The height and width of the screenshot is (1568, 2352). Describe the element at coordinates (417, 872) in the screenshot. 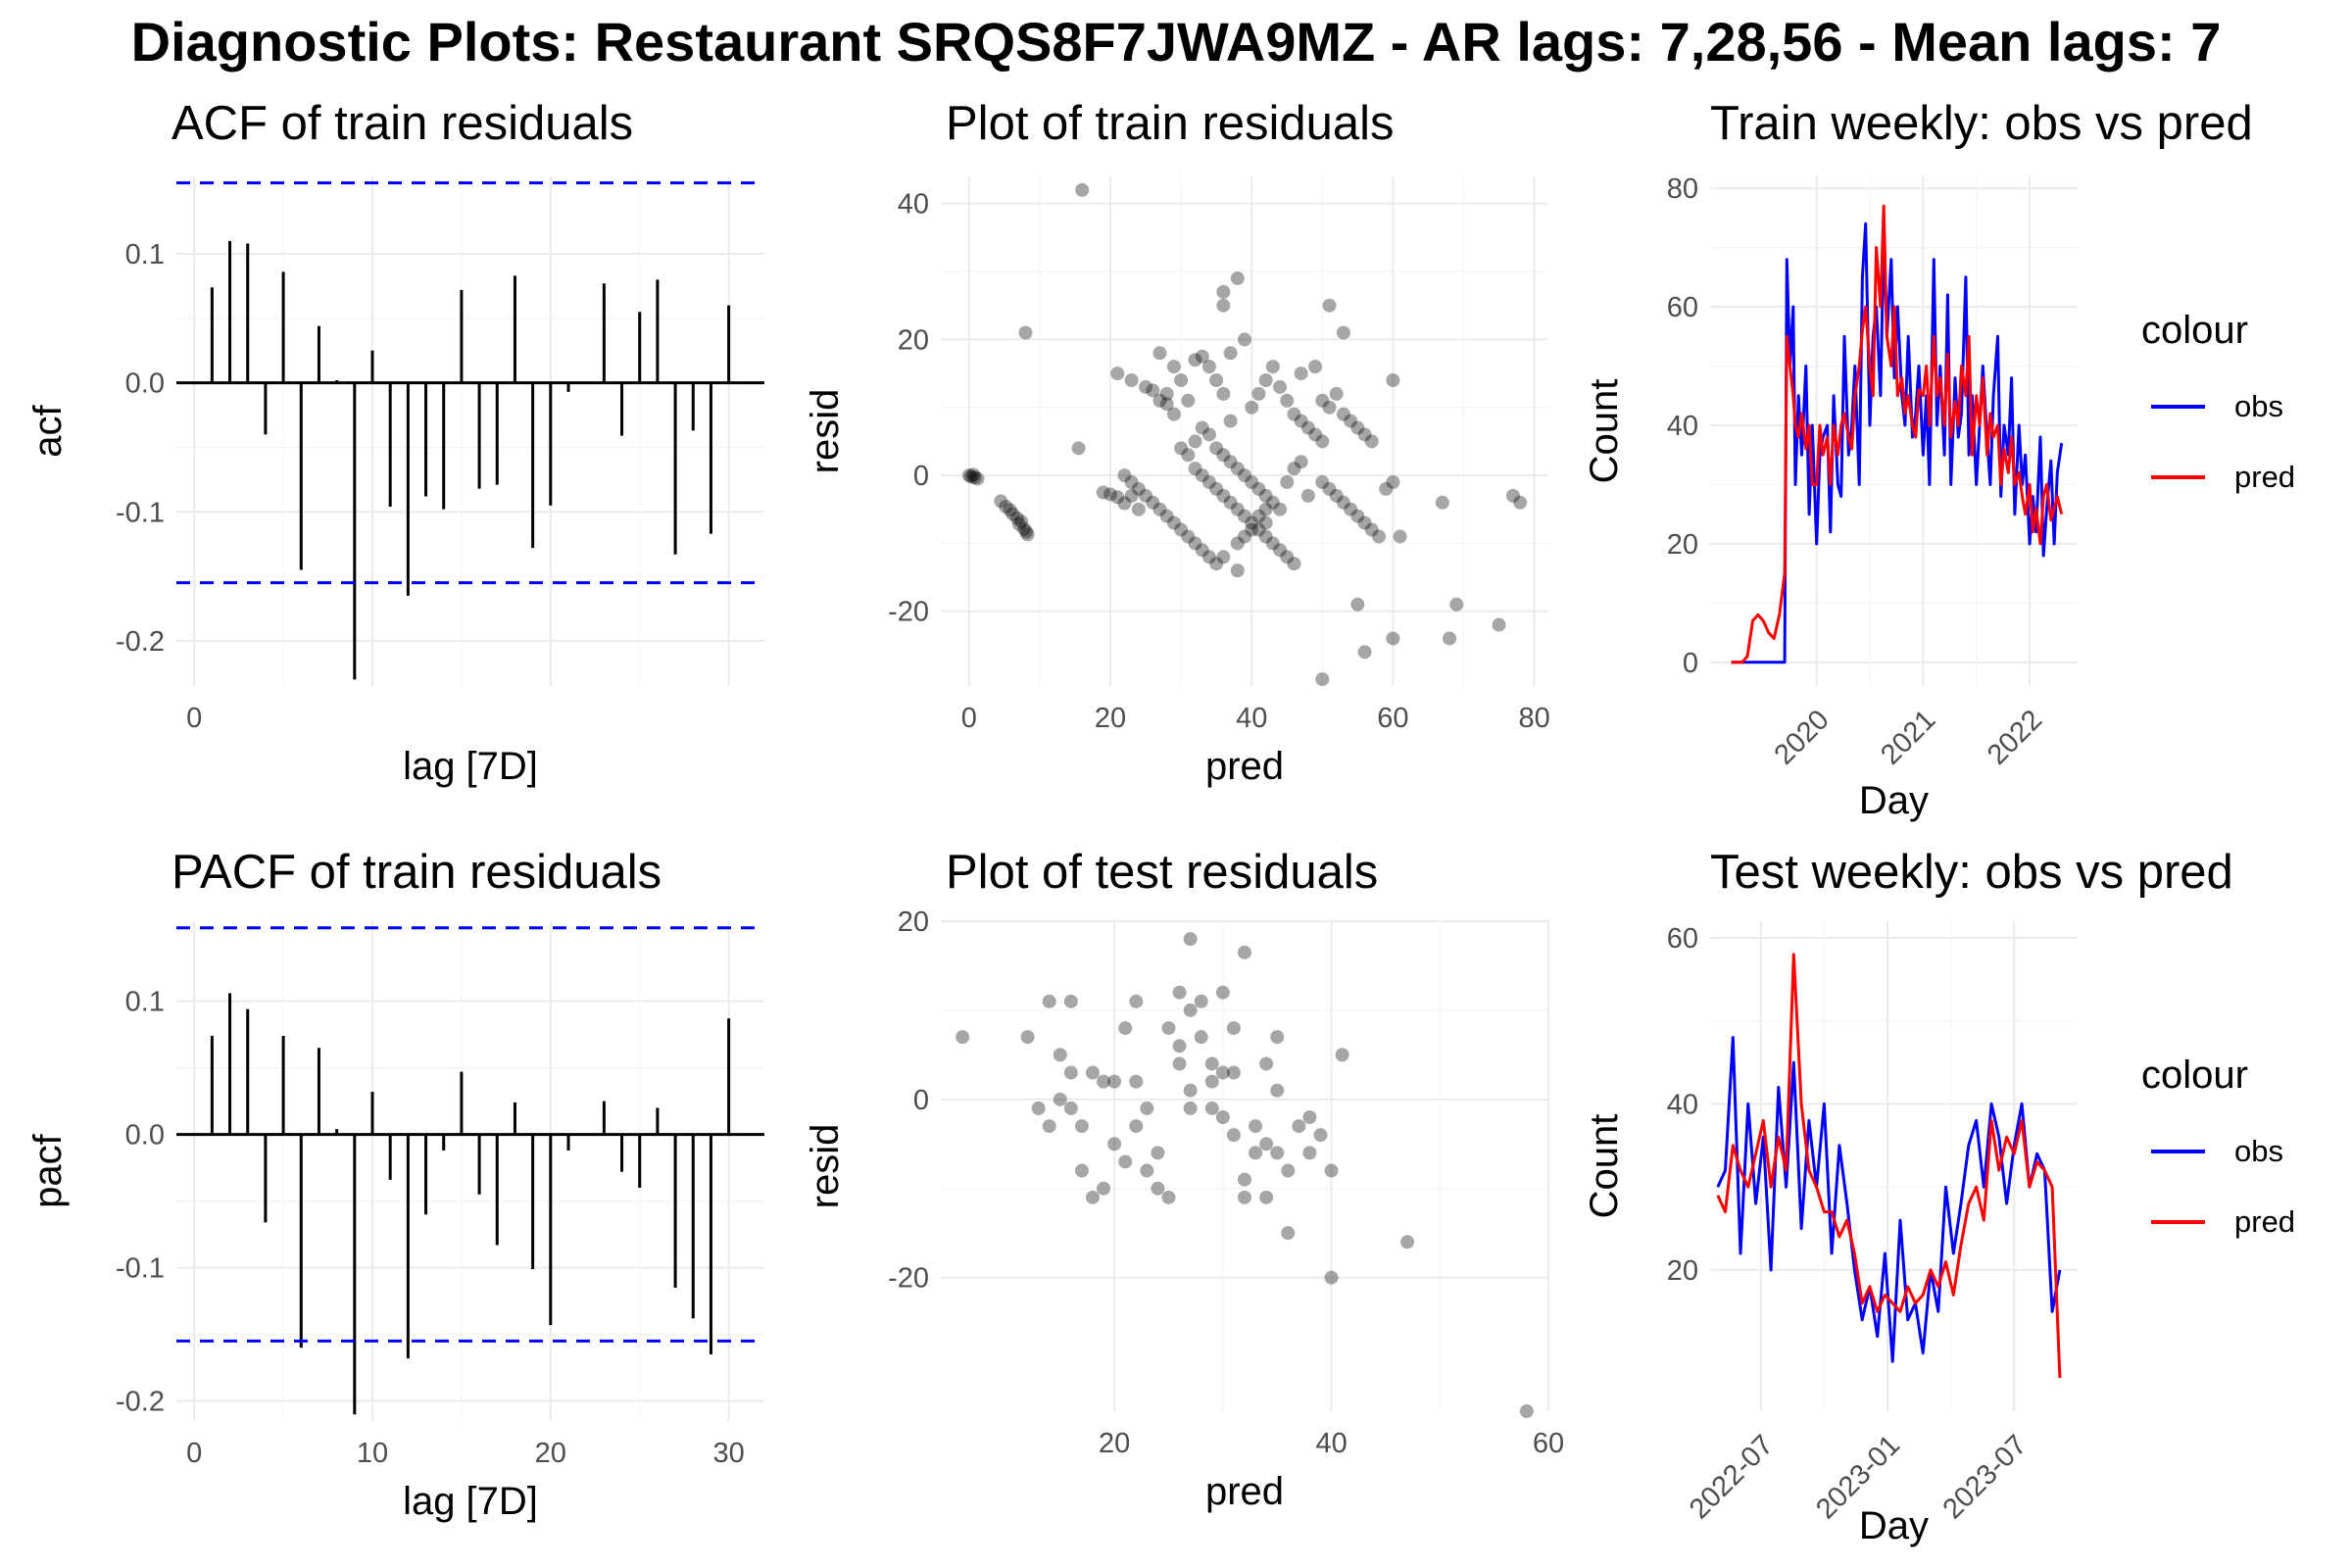

I see `panel-title: PACF of train residuals` at that location.